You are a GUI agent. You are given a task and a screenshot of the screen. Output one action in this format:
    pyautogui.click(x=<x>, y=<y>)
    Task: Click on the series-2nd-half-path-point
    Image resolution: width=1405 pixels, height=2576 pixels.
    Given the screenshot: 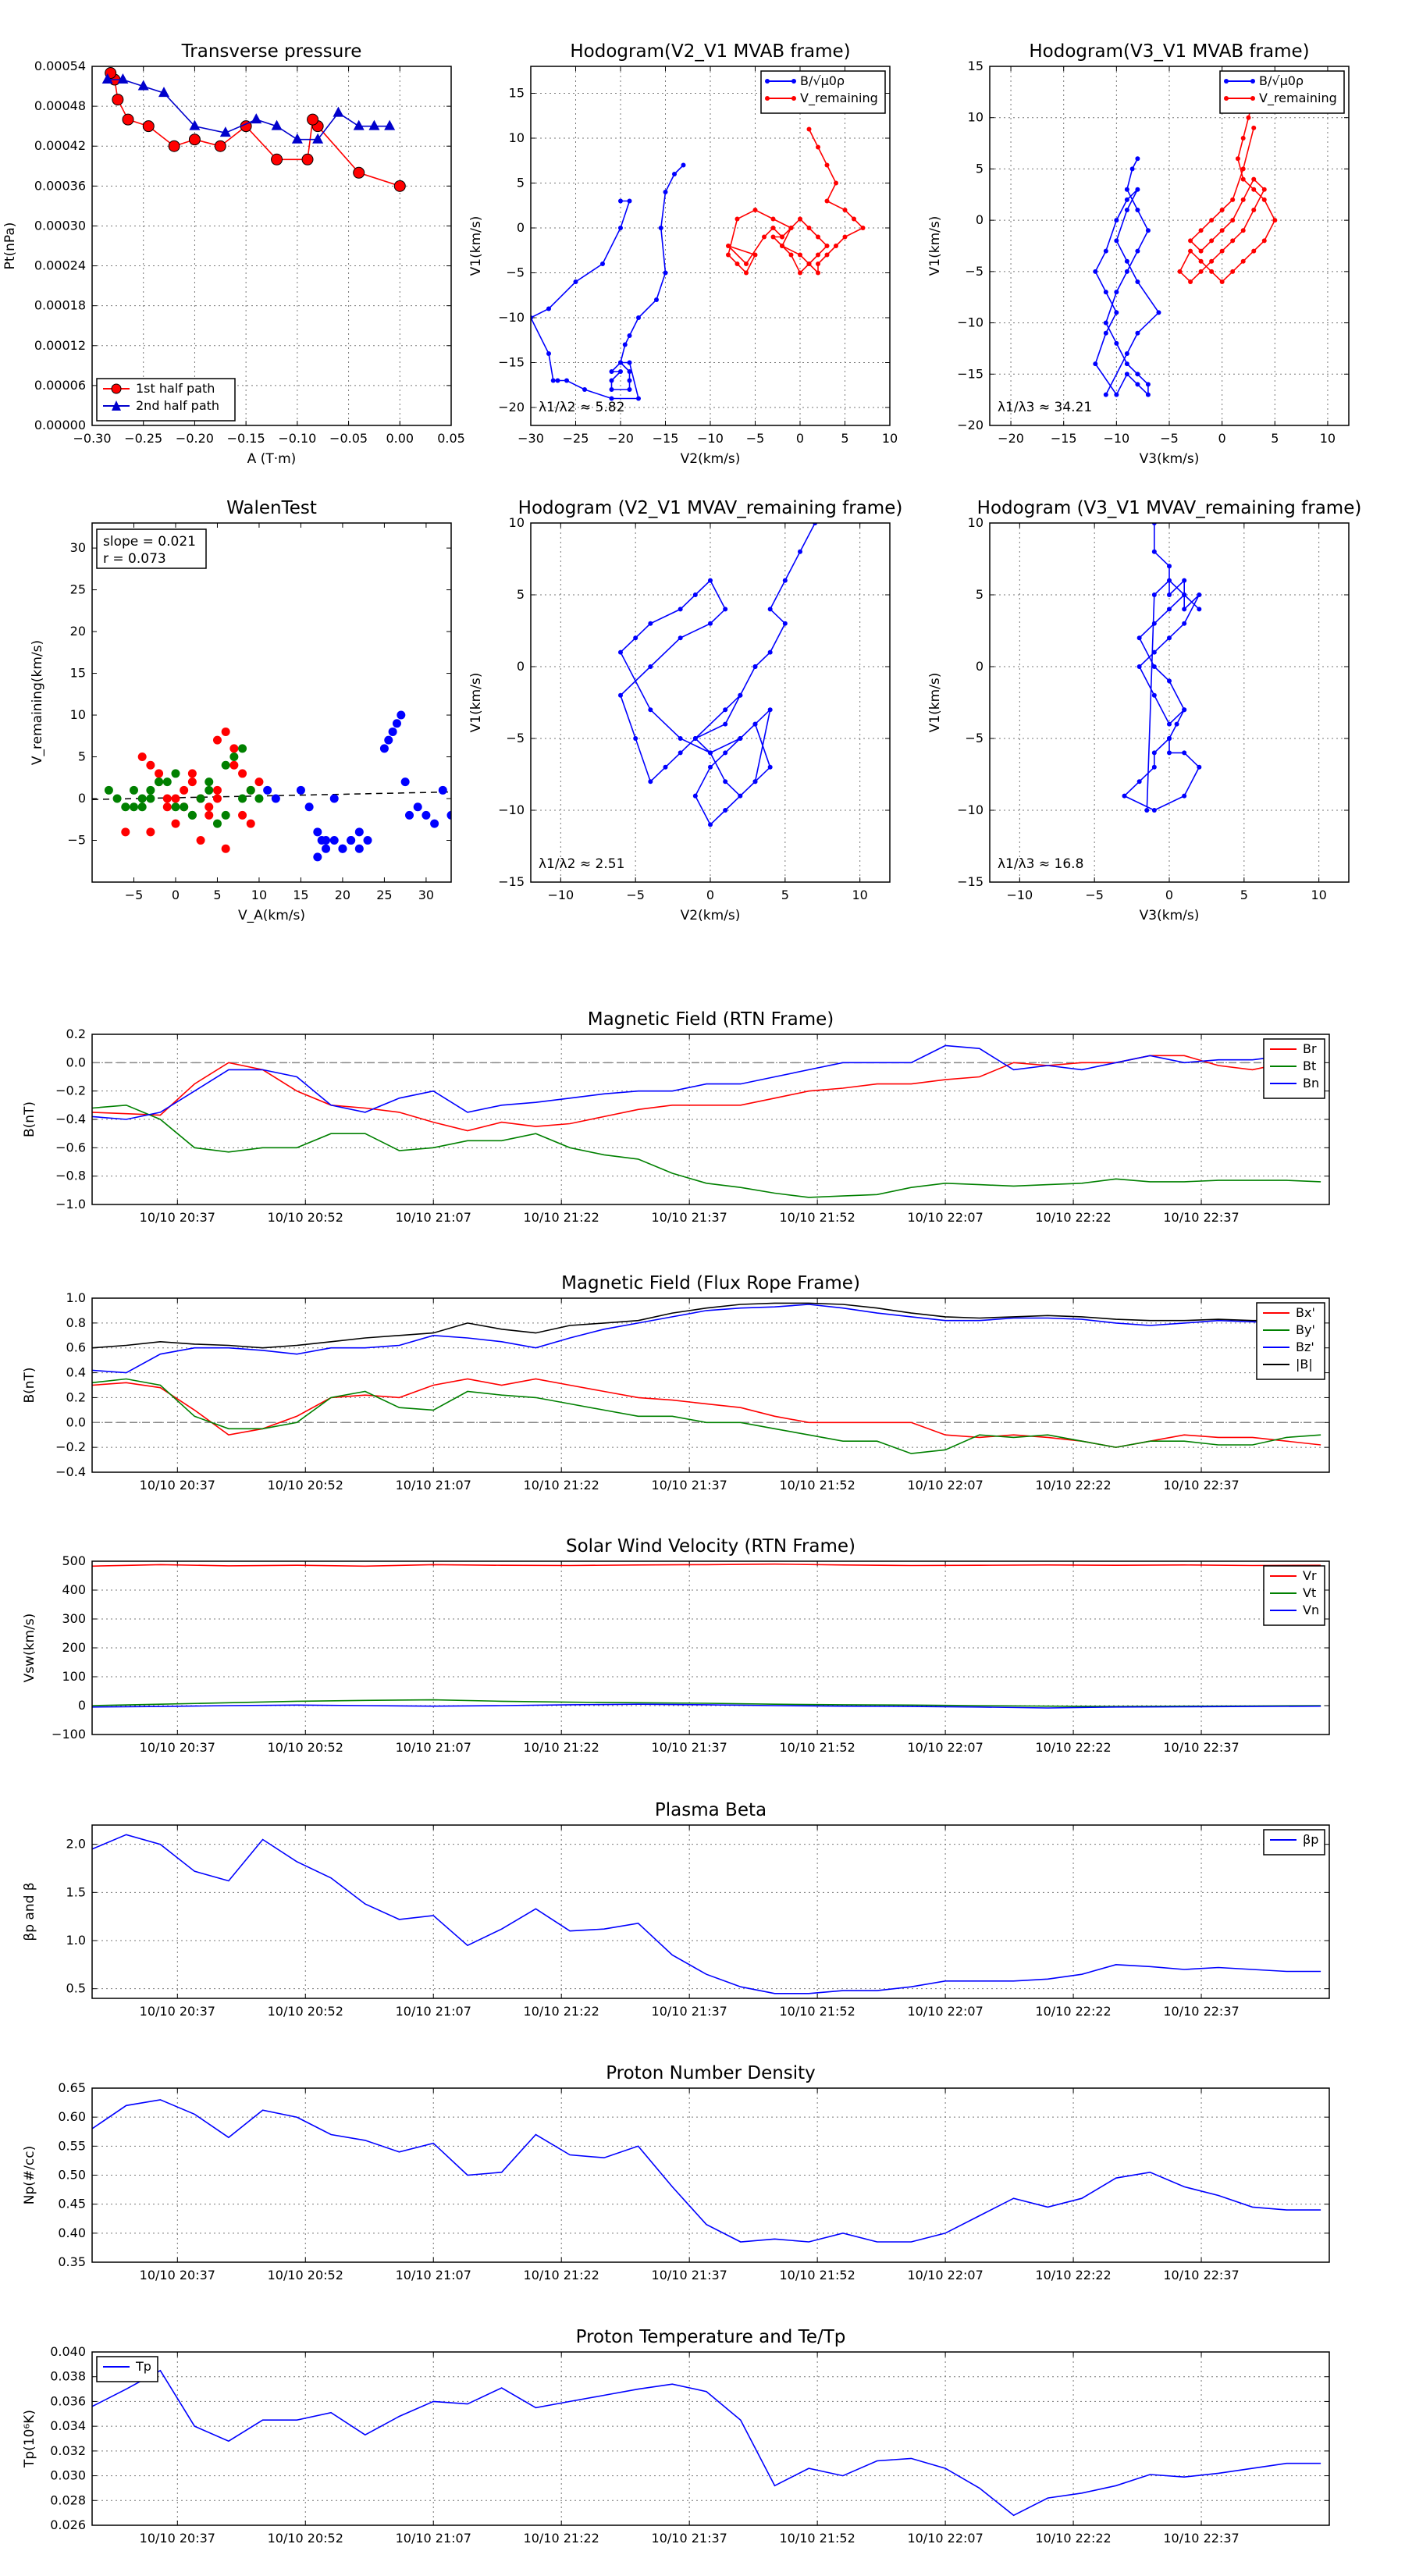 What is the action you would take?
    pyautogui.click(x=123, y=78)
    